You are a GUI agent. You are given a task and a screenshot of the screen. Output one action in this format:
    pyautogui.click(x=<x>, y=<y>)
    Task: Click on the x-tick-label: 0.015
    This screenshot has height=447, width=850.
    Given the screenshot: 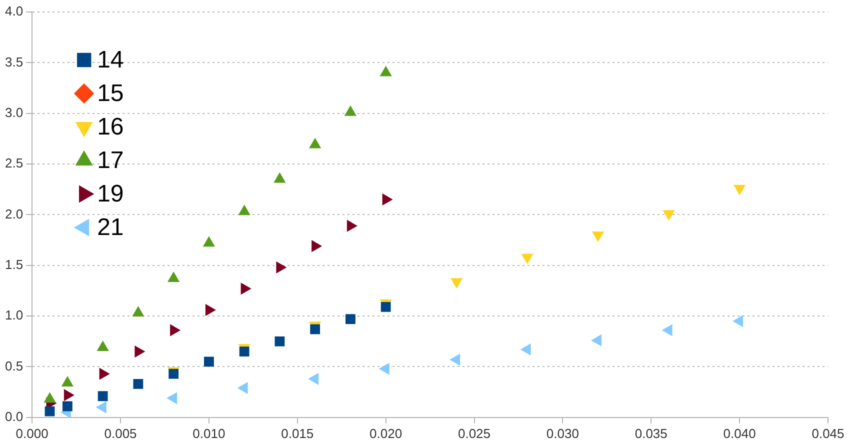 What is the action you would take?
    pyautogui.click(x=297, y=433)
    